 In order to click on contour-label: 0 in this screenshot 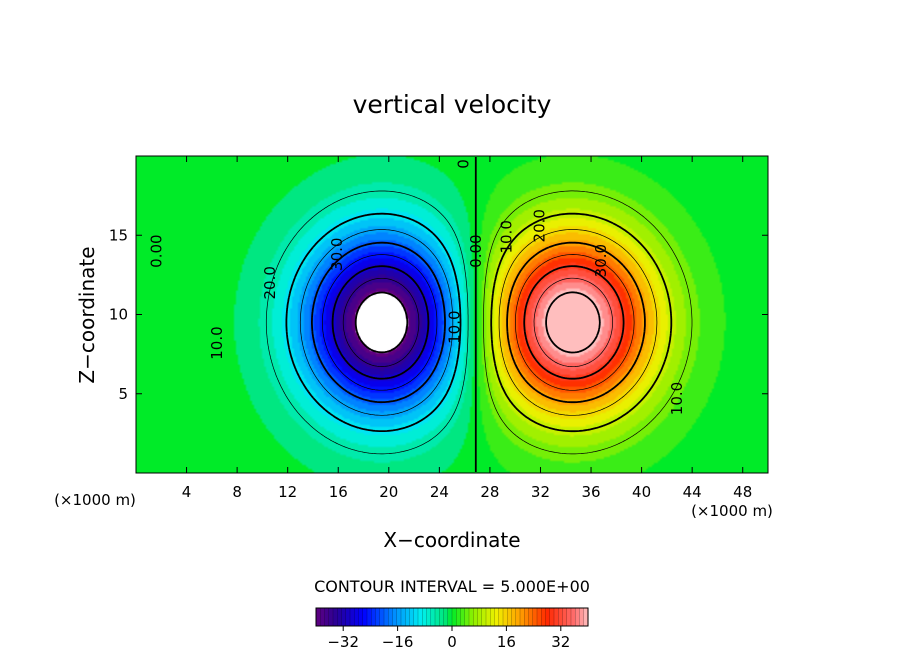, I will do `click(463, 164)`.